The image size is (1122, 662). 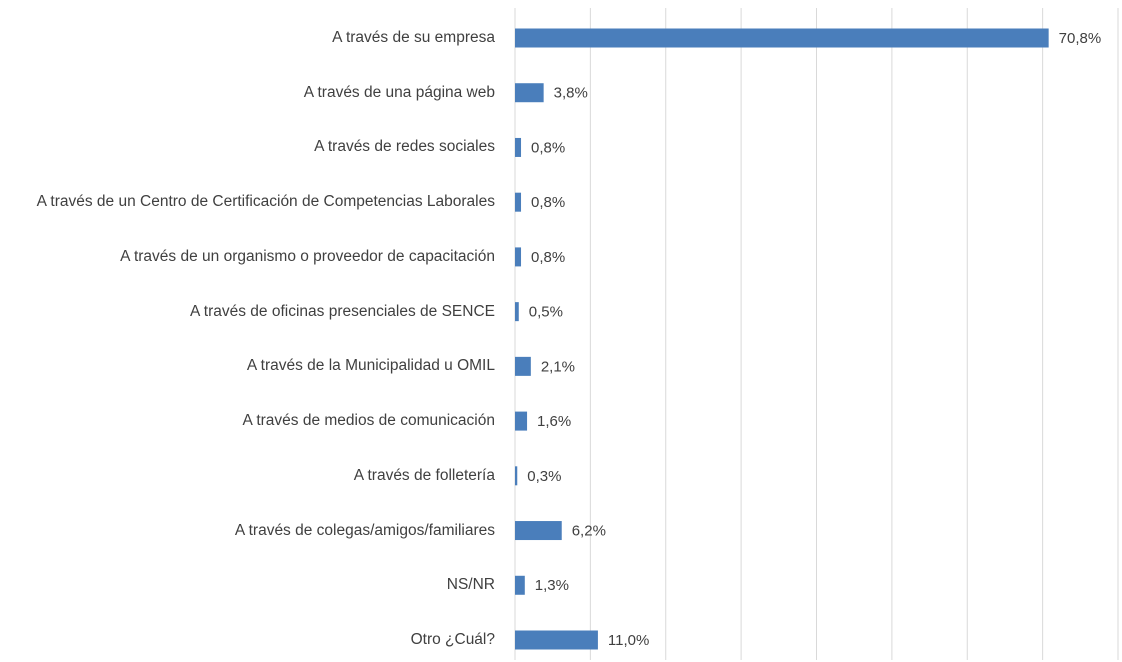 I want to click on value-label: 11,0%, so click(x=628, y=640).